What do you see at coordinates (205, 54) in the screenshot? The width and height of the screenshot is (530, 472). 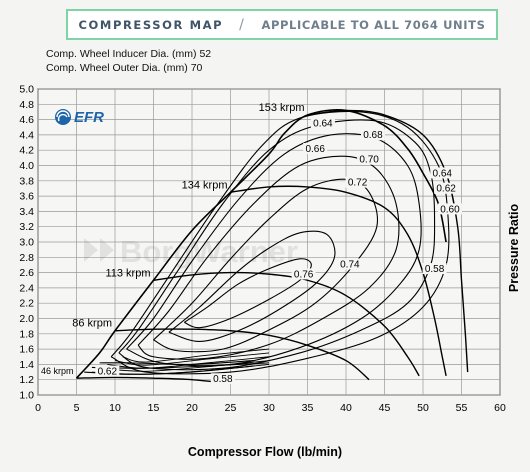 I see `spec-inducer-value: 52` at bounding box center [205, 54].